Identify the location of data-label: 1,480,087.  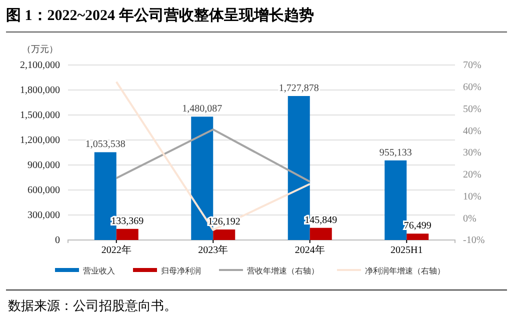
(202, 109).